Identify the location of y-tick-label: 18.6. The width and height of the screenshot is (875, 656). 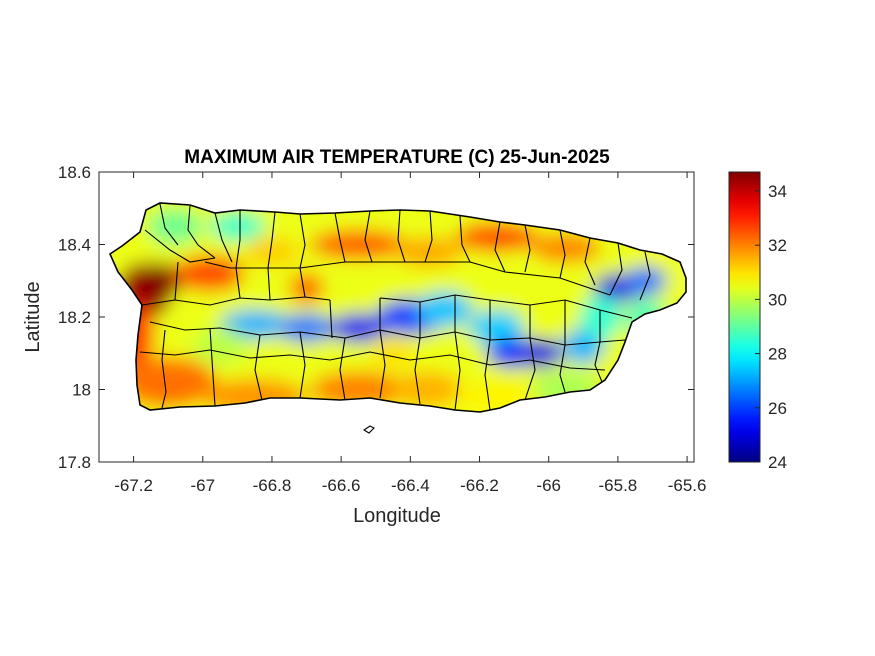
(74, 172).